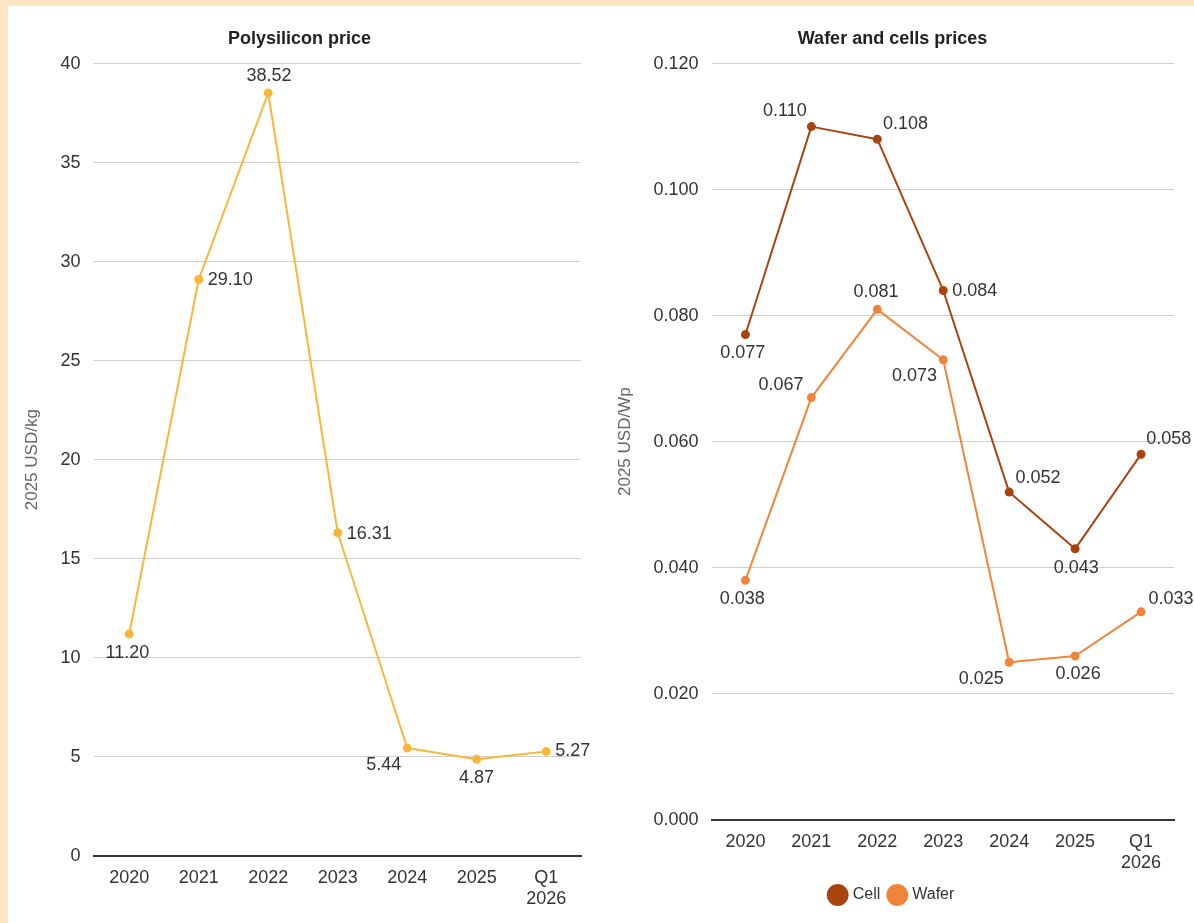 The height and width of the screenshot is (923, 1194). Describe the element at coordinates (781, 384) in the screenshot. I see `data-label: 0.067` at that location.